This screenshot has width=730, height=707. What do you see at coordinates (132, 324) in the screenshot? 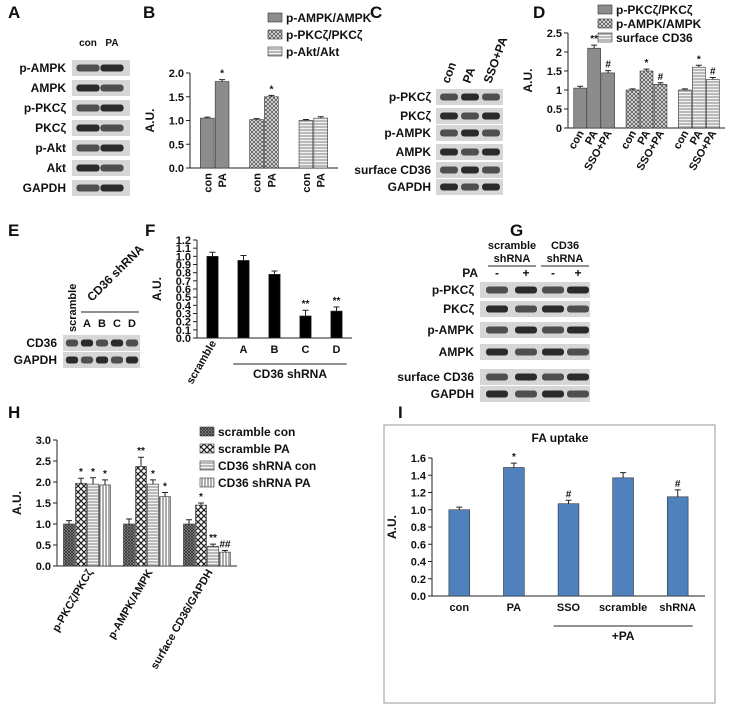
I see `lane-label: D` at bounding box center [132, 324].